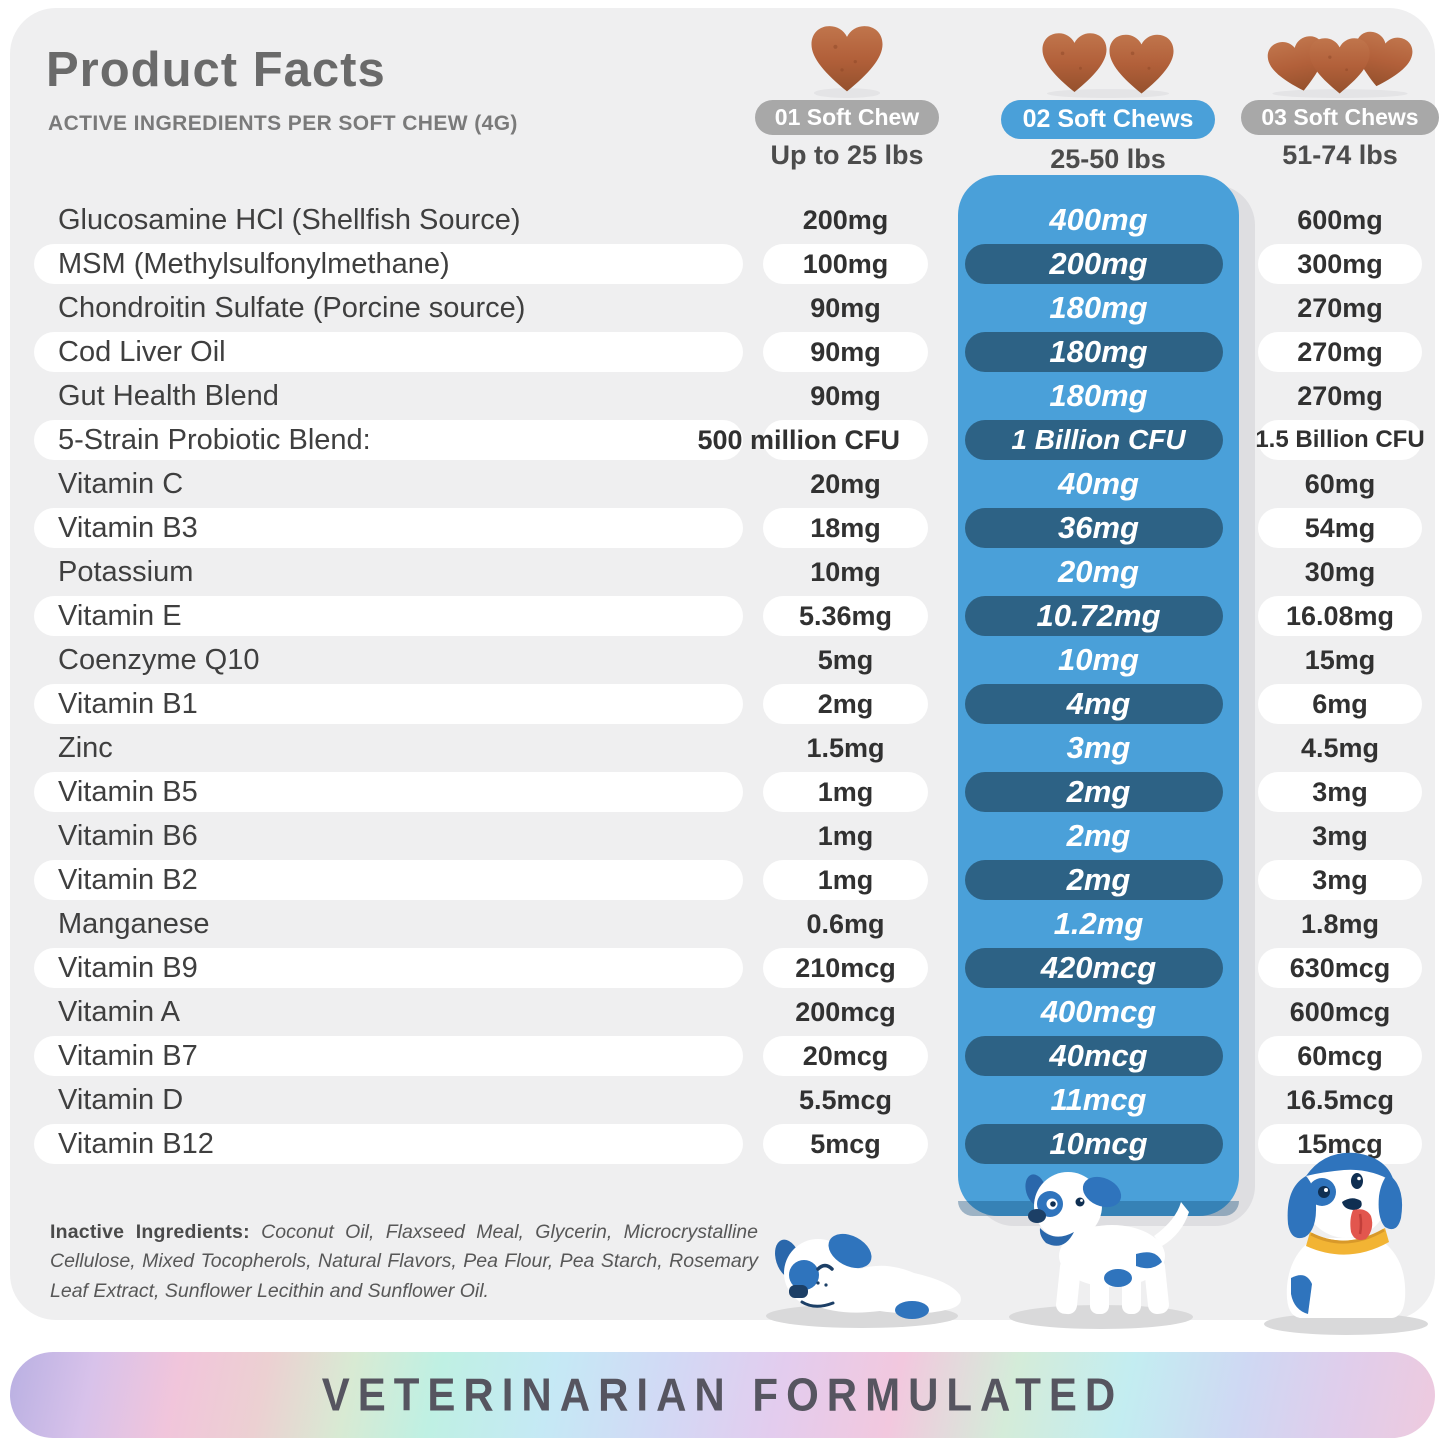  What do you see at coordinates (845, 747) in the screenshot?
I see `col1-value: 1.5mg` at bounding box center [845, 747].